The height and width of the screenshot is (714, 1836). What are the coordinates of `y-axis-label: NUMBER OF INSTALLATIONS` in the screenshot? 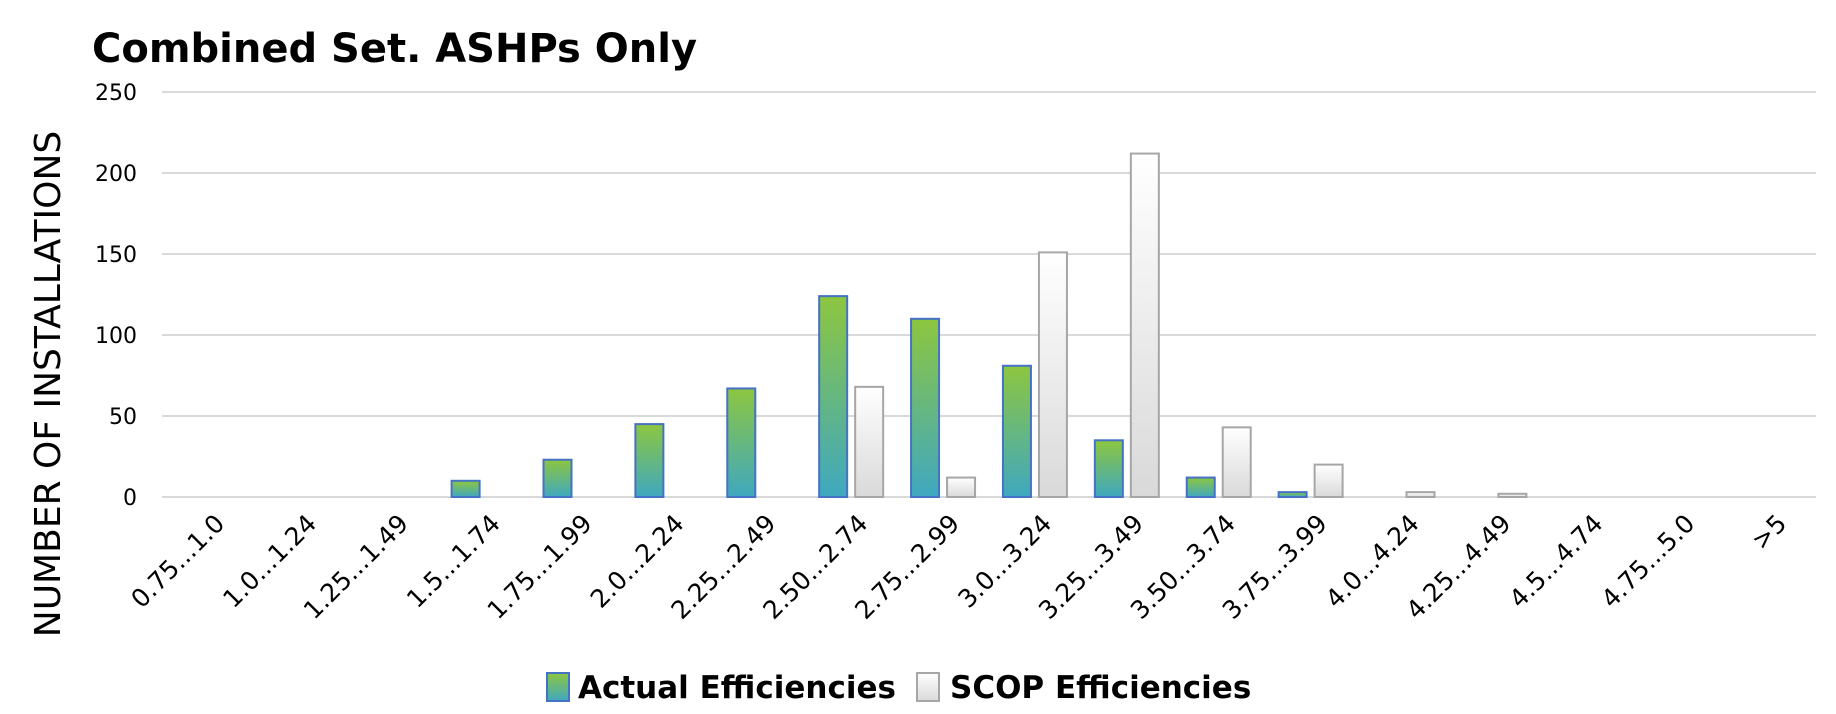 It's located at (48, 384).